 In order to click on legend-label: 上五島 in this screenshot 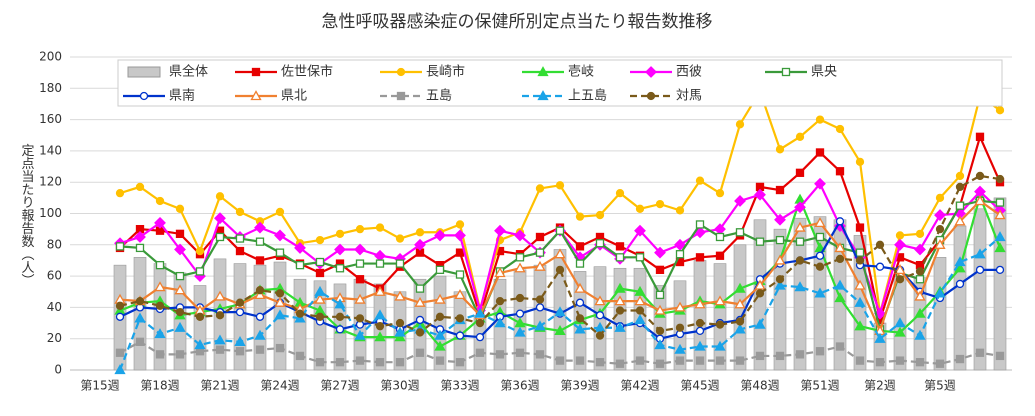, I will do `click(587, 96)`.